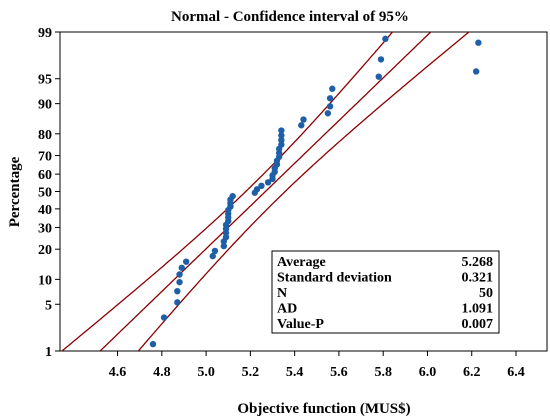 The height and width of the screenshot is (419, 550). What do you see at coordinates (15, 191) in the screenshot?
I see `y-axis-label: Percentage` at bounding box center [15, 191].